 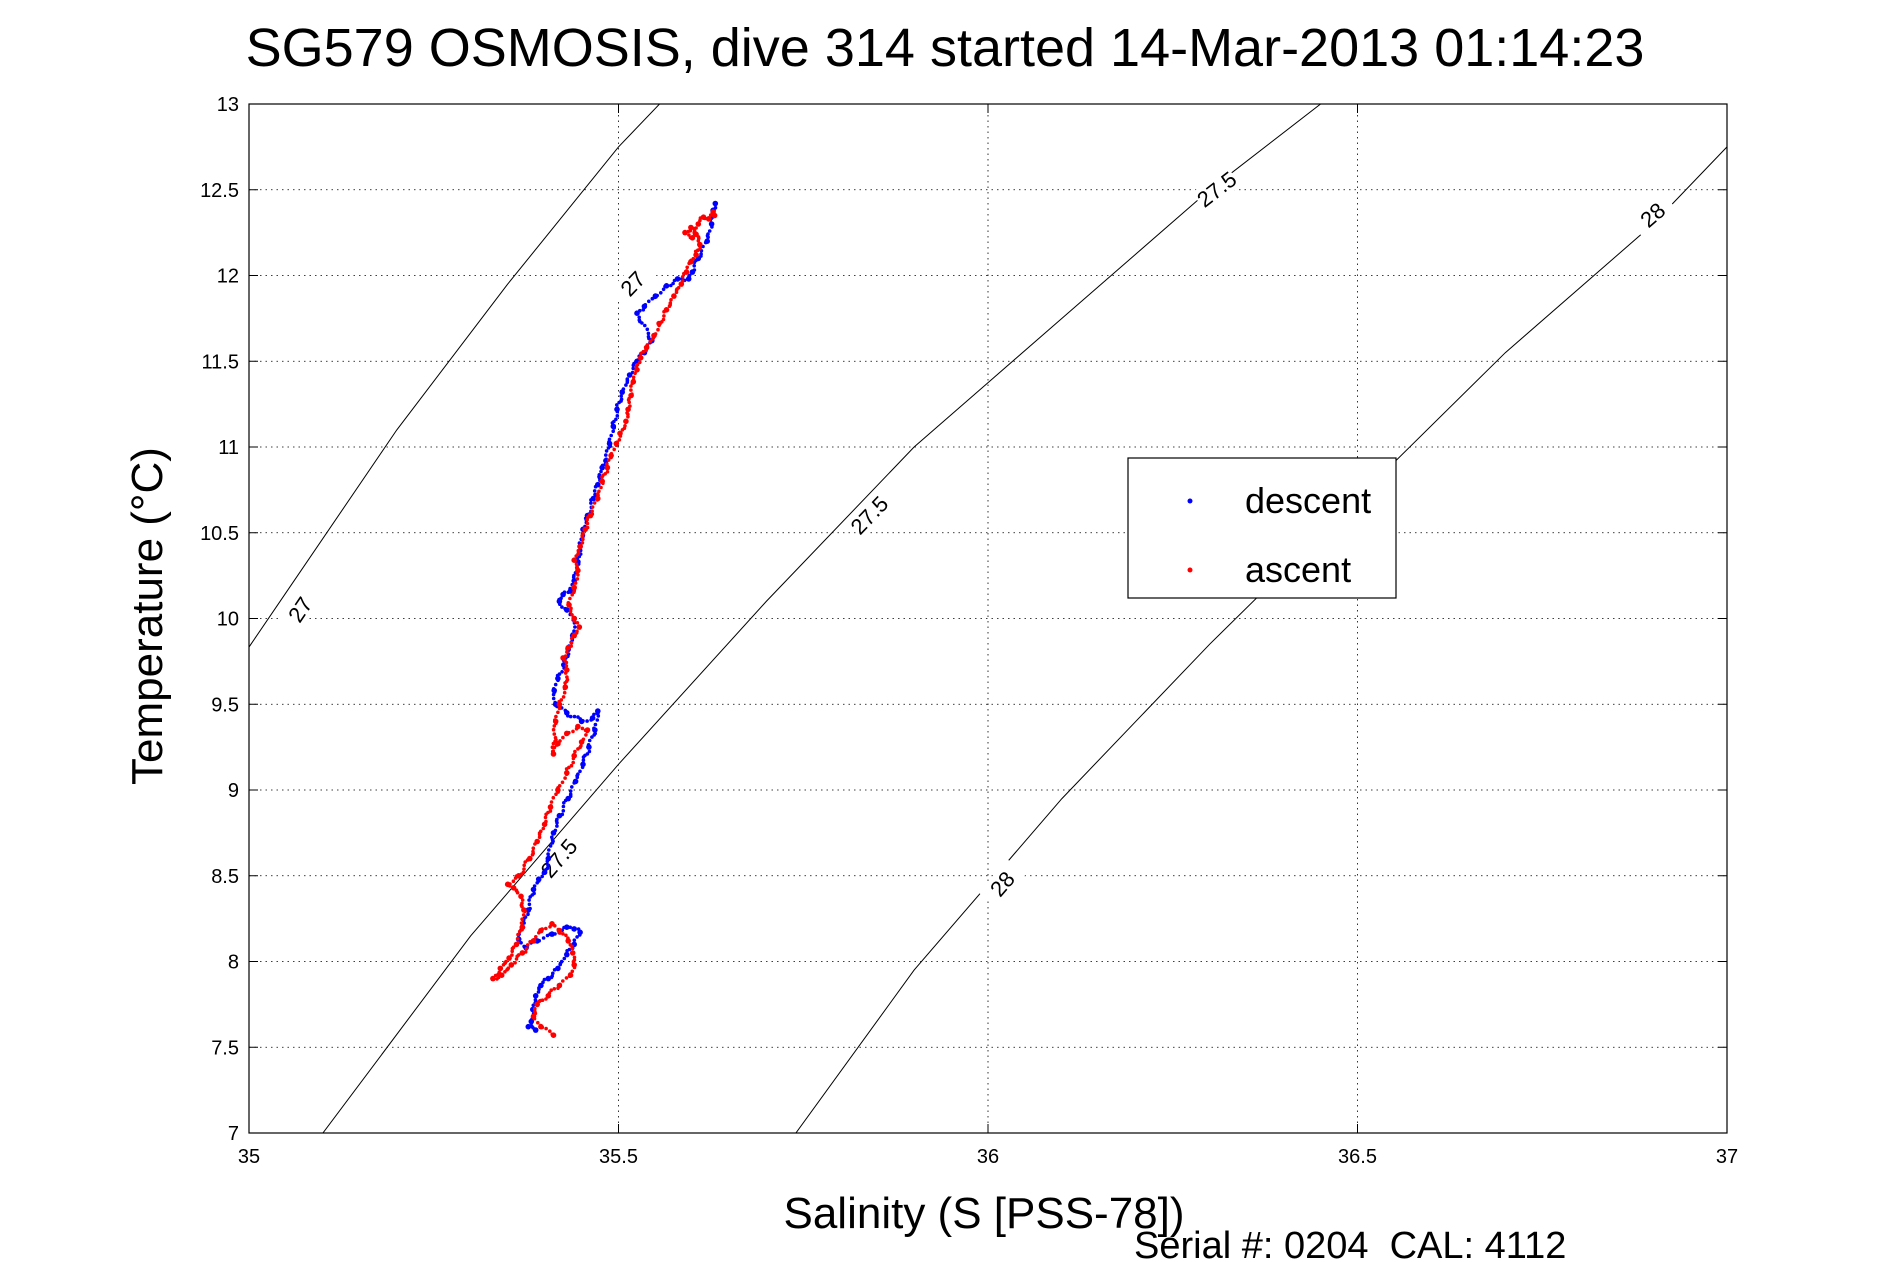 What do you see at coordinates (225, 1048) in the screenshot?
I see `y-tick-label: 7.5` at bounding box center [225, 1048].